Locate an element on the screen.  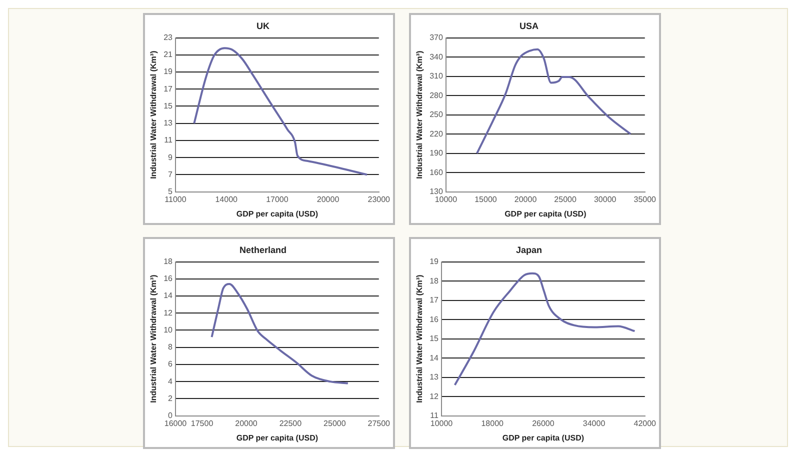
x-tick-label: 27500 is located at coordinates (379, 423).